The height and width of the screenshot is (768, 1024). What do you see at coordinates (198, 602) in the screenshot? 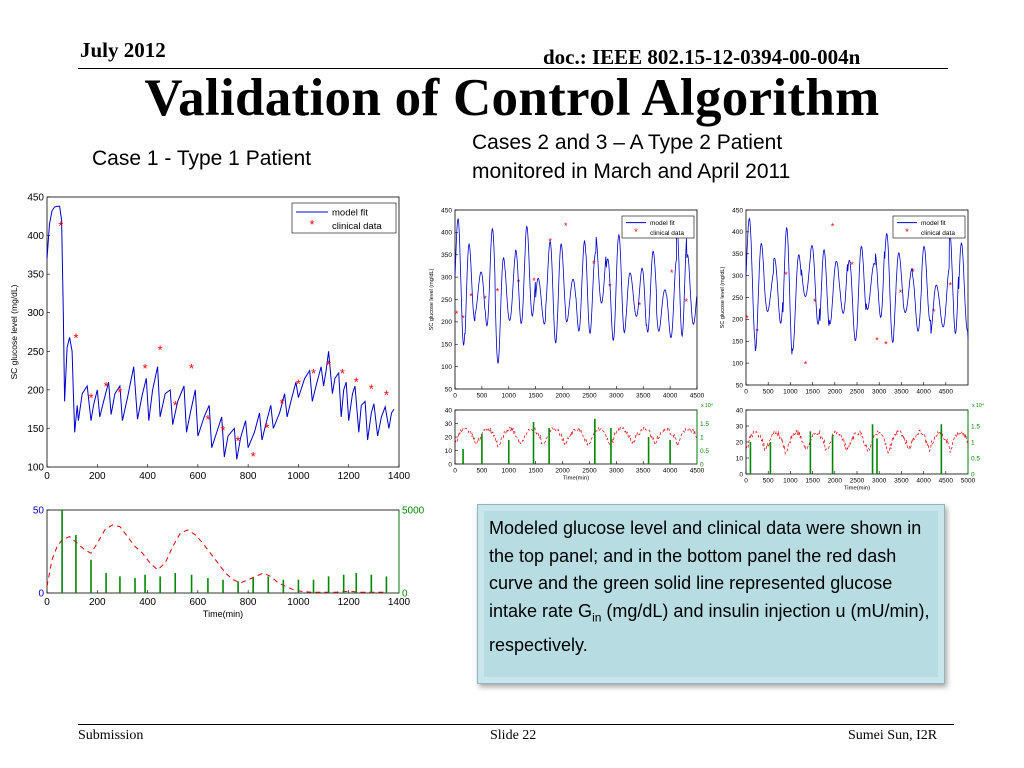
I see `case1-bottom-xtick-label: 600` at bounding box center [198, 602].